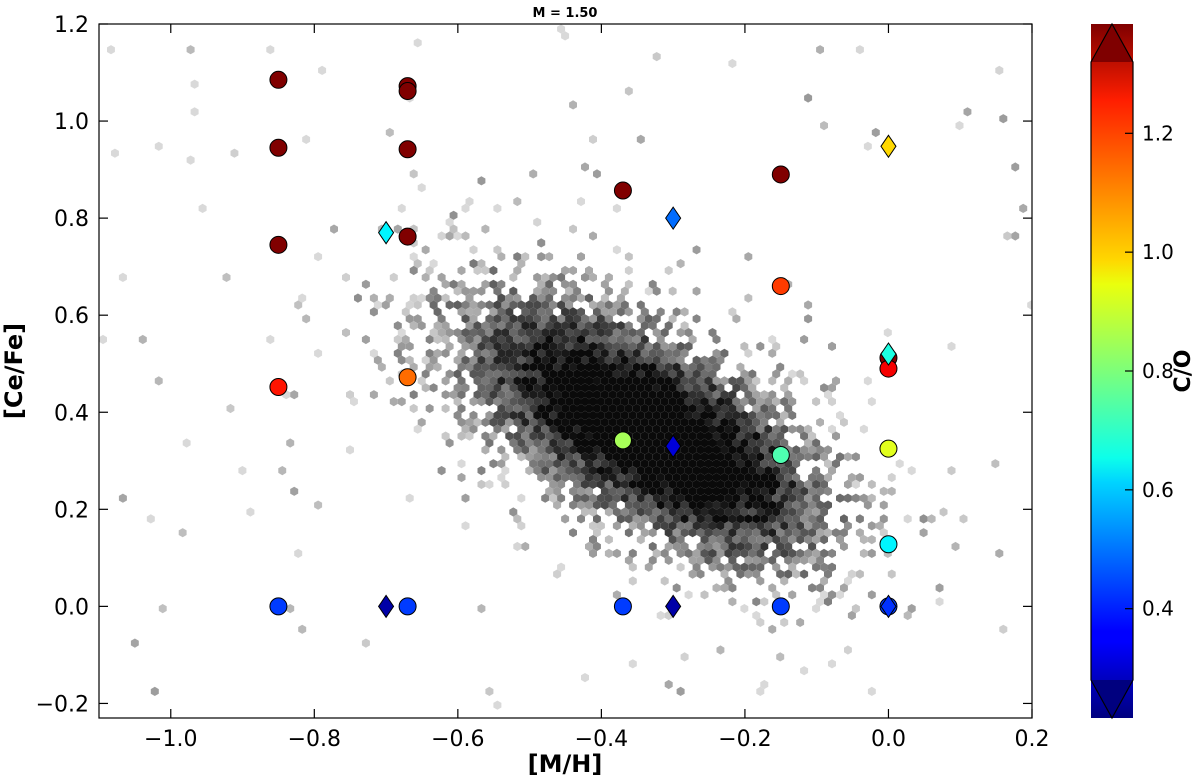 This screenshot has height=784, width=1200. Describe the element at coordinates (1112, 43) in the screenshot. I see `colorbar-extend-top` at that location.